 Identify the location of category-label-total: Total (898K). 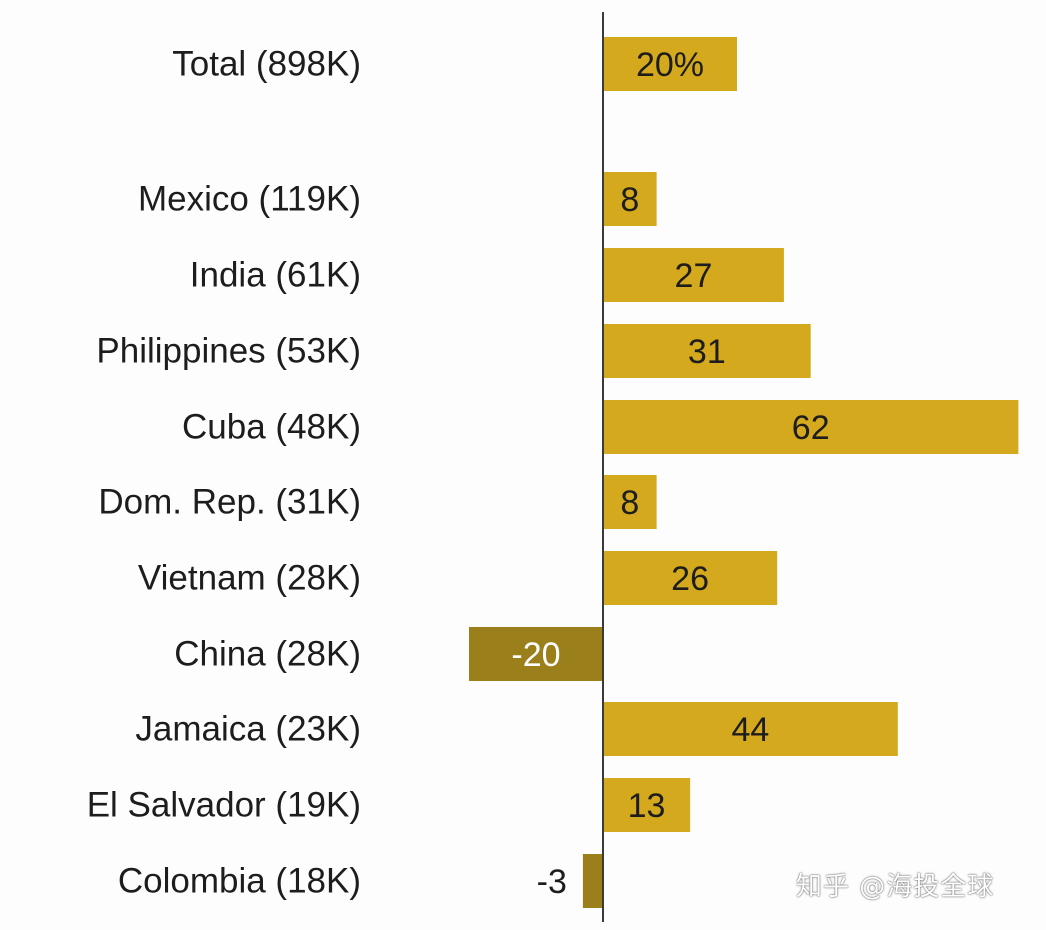
(266, 64).